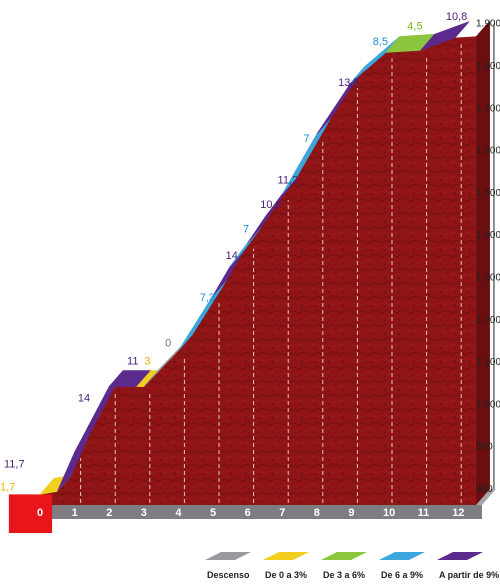  Describe the element at coordinates (484, 489) in the screenshot. I see `y-tick-label: 800` at that location.